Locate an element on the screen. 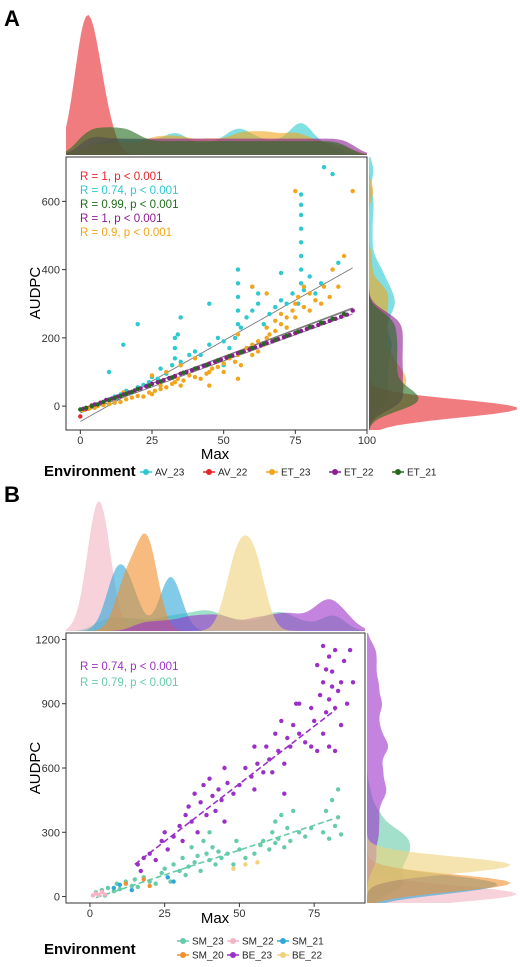  panel-b-x-title: Max is located at coordinates (215, 918).